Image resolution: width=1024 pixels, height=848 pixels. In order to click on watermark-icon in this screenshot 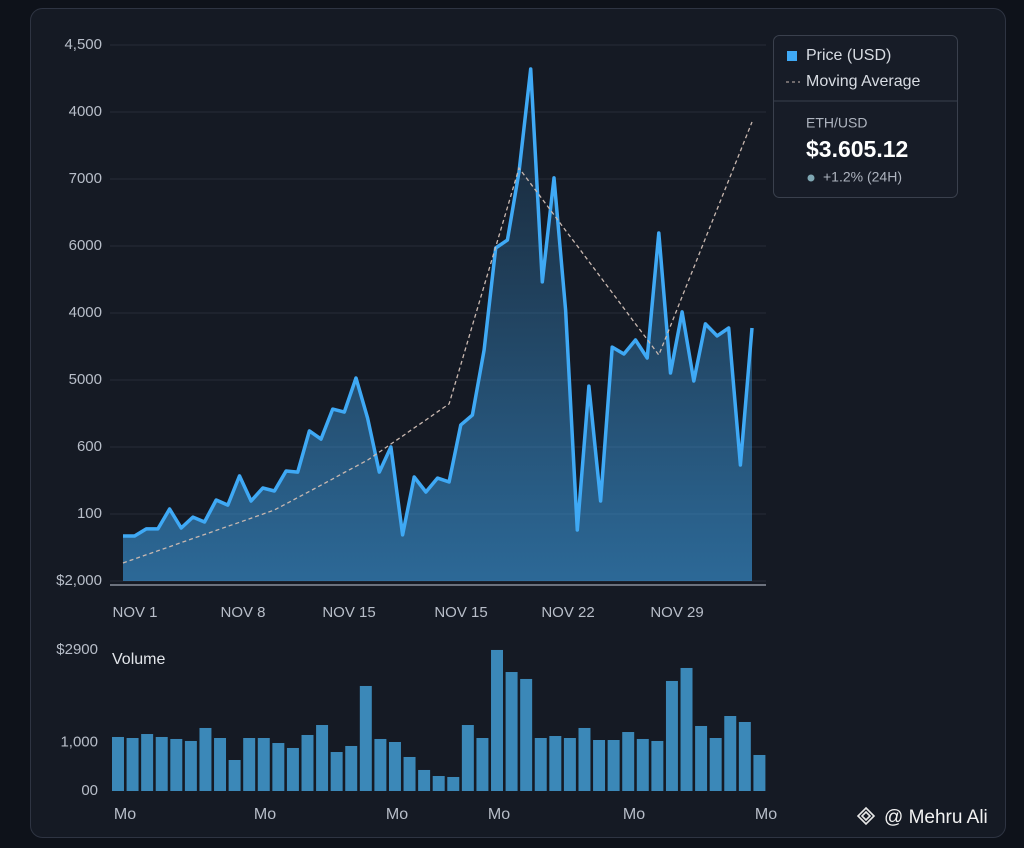, I will do `click(866, 816)`.